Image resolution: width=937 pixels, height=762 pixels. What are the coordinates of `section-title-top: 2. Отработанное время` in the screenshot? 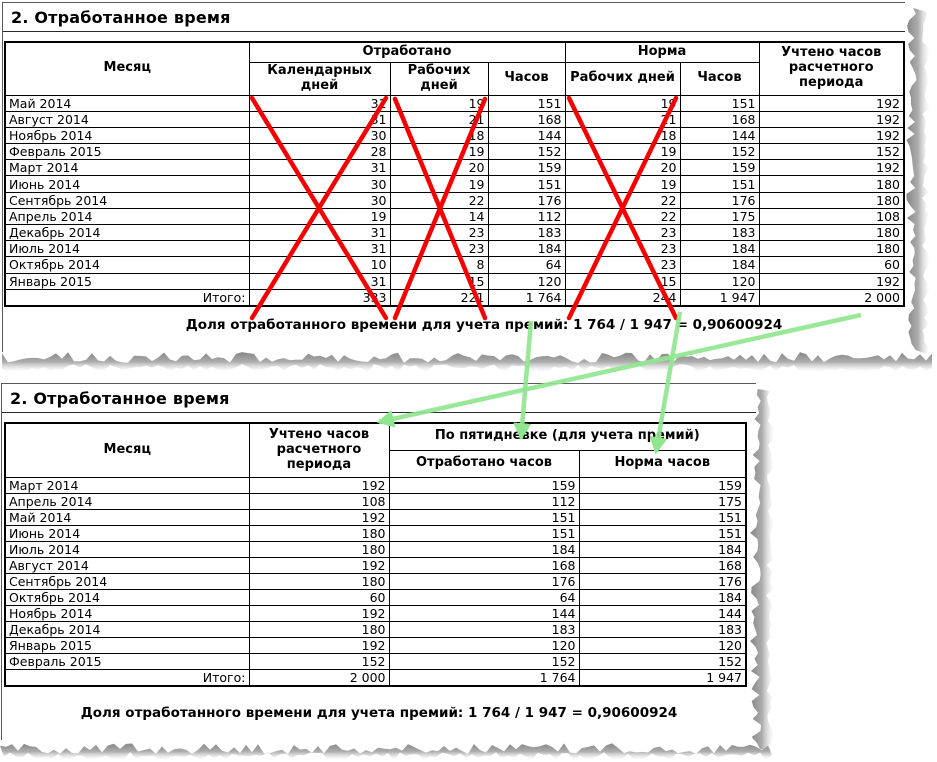 It's located at (454, 17).